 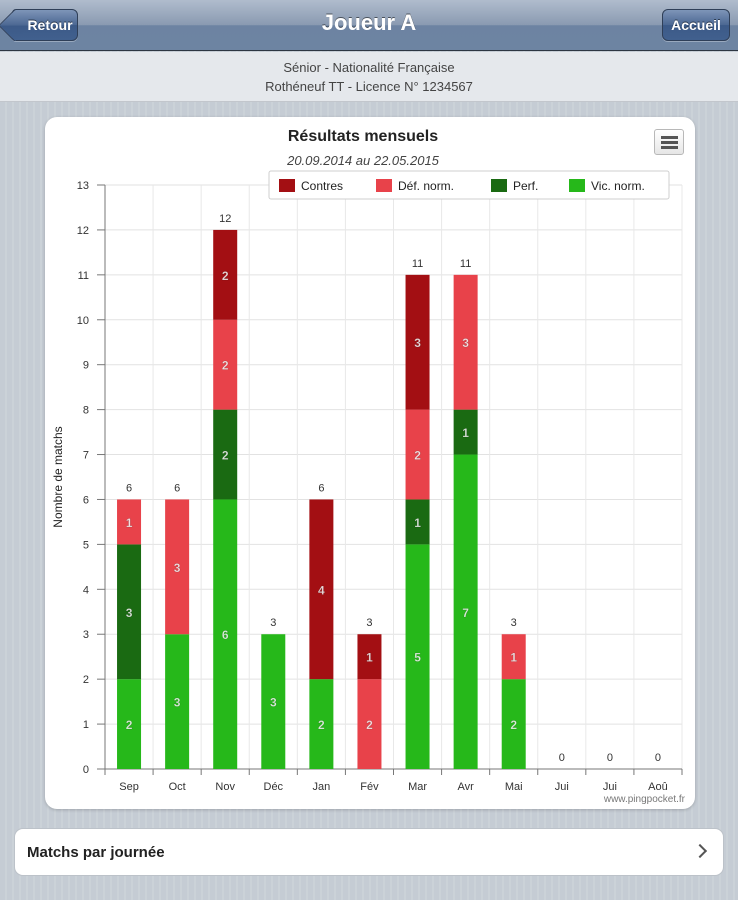 I want to click on y-tick-label: 5, so click(x=86, y=545).